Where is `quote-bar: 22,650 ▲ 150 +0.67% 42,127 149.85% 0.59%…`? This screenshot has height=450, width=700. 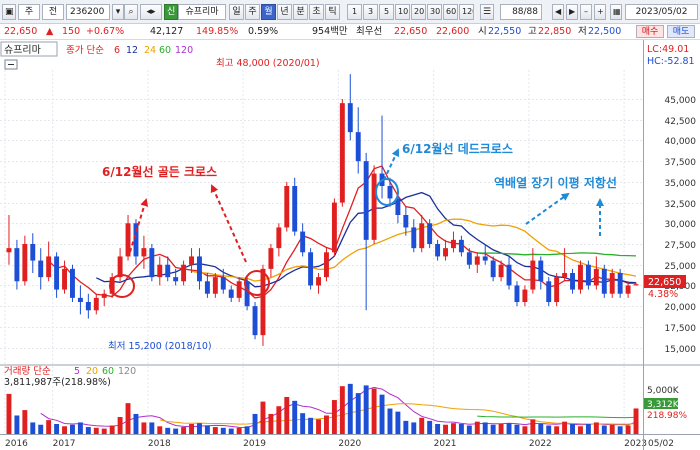
quote-bar: 22,650 ▲ 150 +0.67% 42,127 149.85% 0.59%… is located at coordinates (350, 32).